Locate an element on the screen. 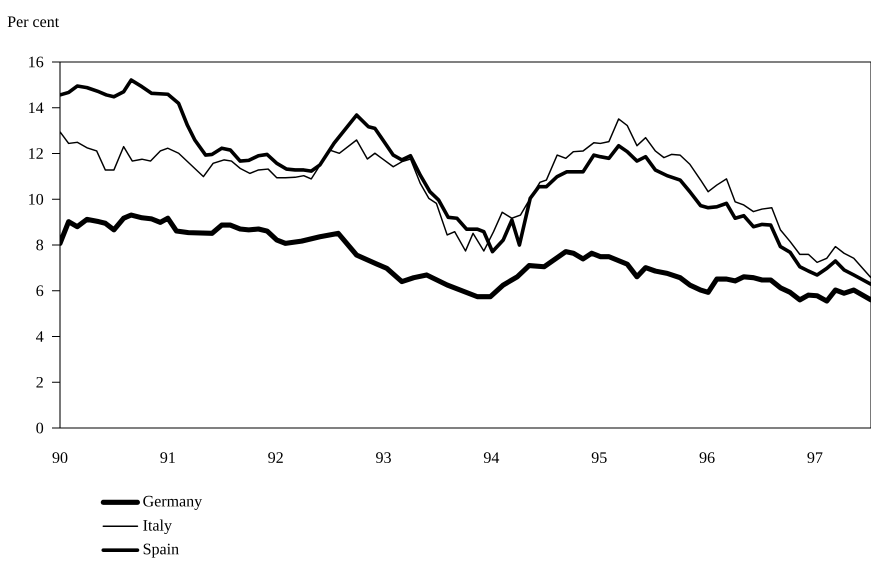  legend-label: Spain is located at coordinates (161, 551).